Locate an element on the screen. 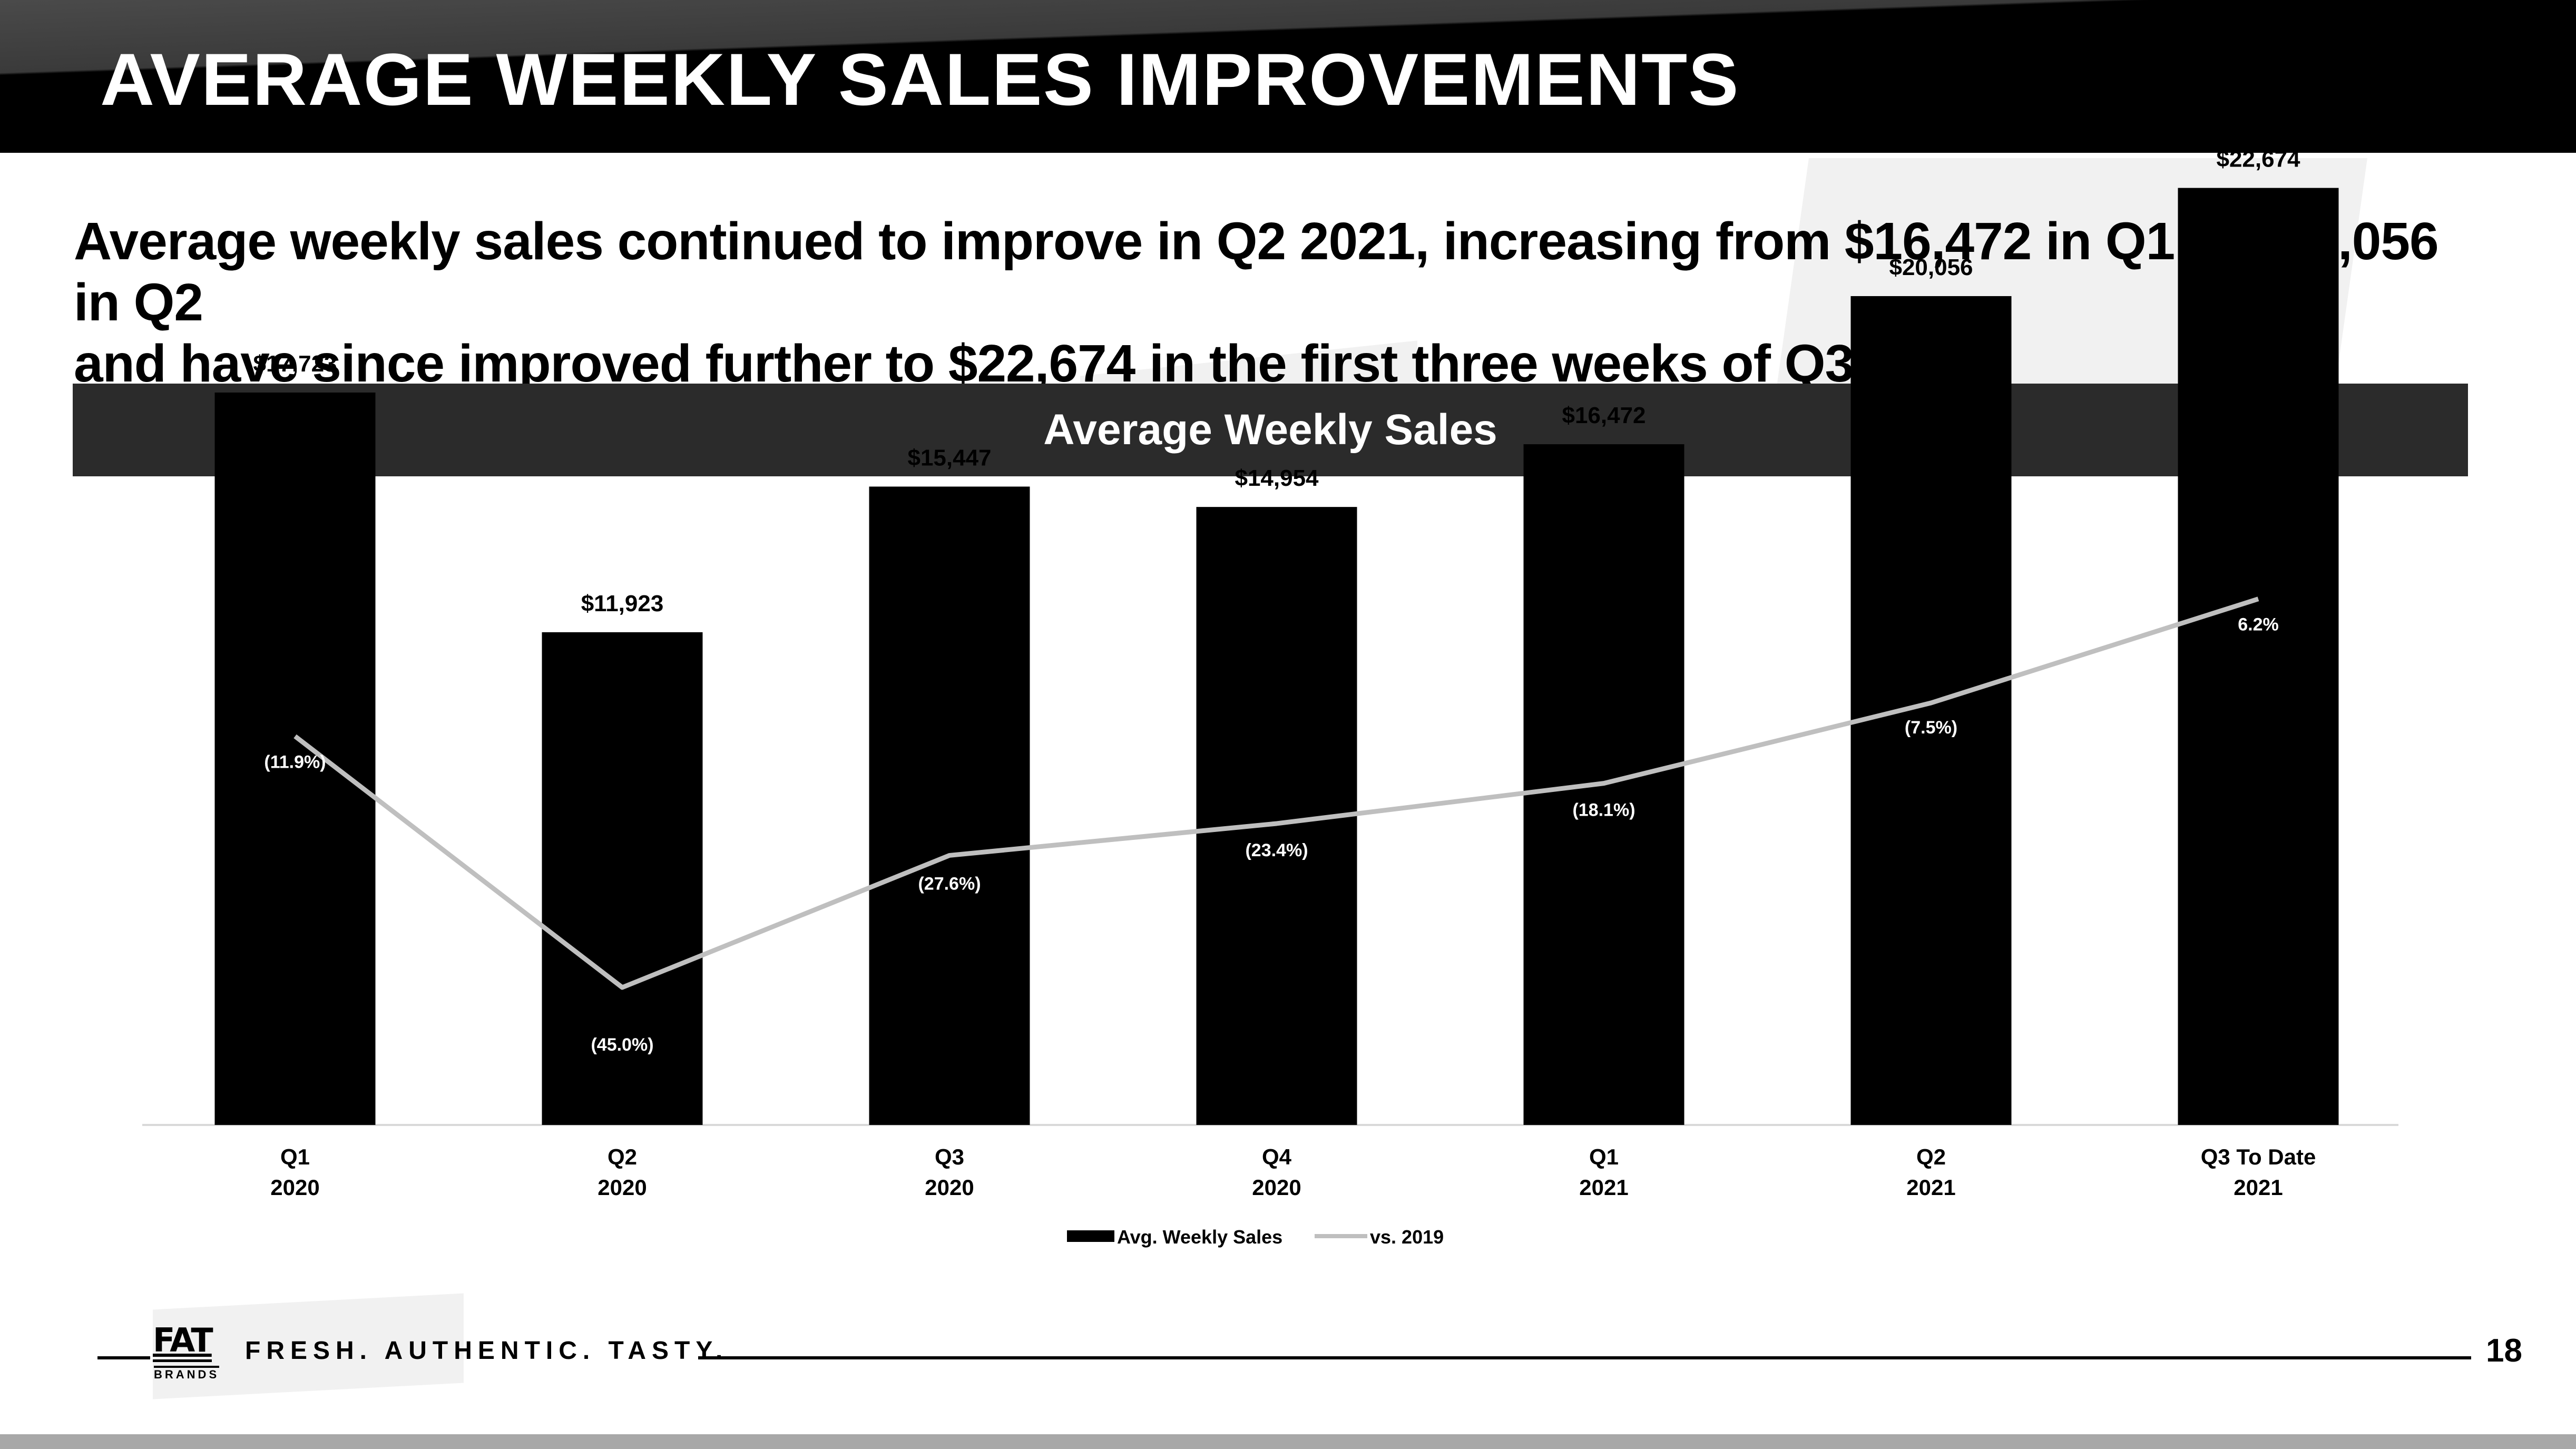 This screenshot has height=1449, width=2576. tagline: FRESH. AUTHENTIC. TASTY. is located at coordinates (487, 1351).